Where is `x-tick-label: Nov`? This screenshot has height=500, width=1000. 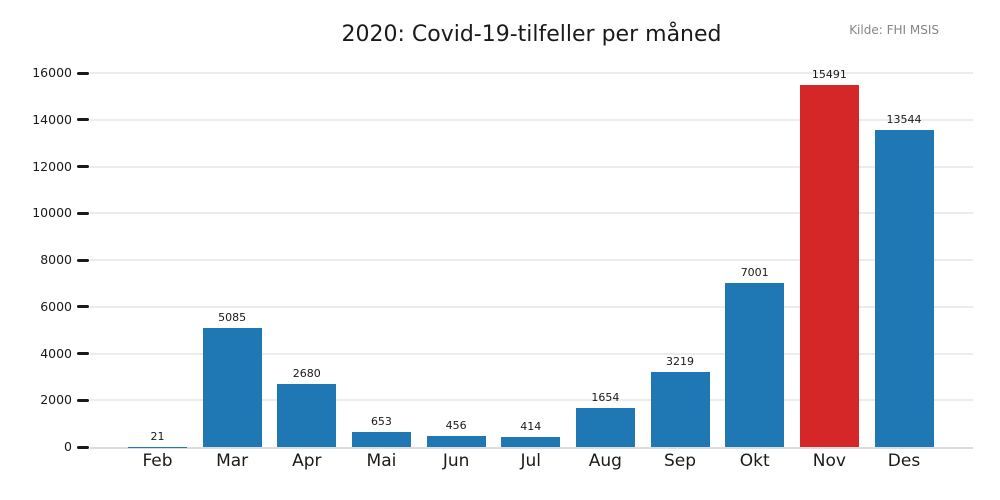 x-tick-label: Nov is located at coordinates (829, 461).